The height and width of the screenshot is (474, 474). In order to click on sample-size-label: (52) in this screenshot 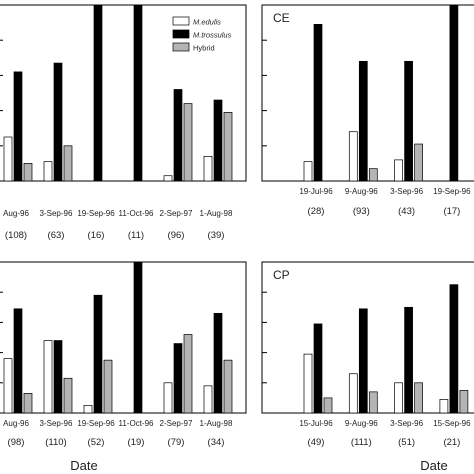, I will do `click(96, 442)`.